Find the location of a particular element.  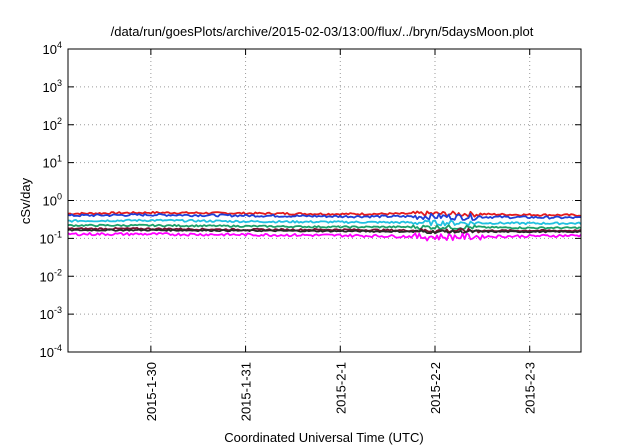

y-tick-label: 10⁻¹ is located at coordinates (51, 237).